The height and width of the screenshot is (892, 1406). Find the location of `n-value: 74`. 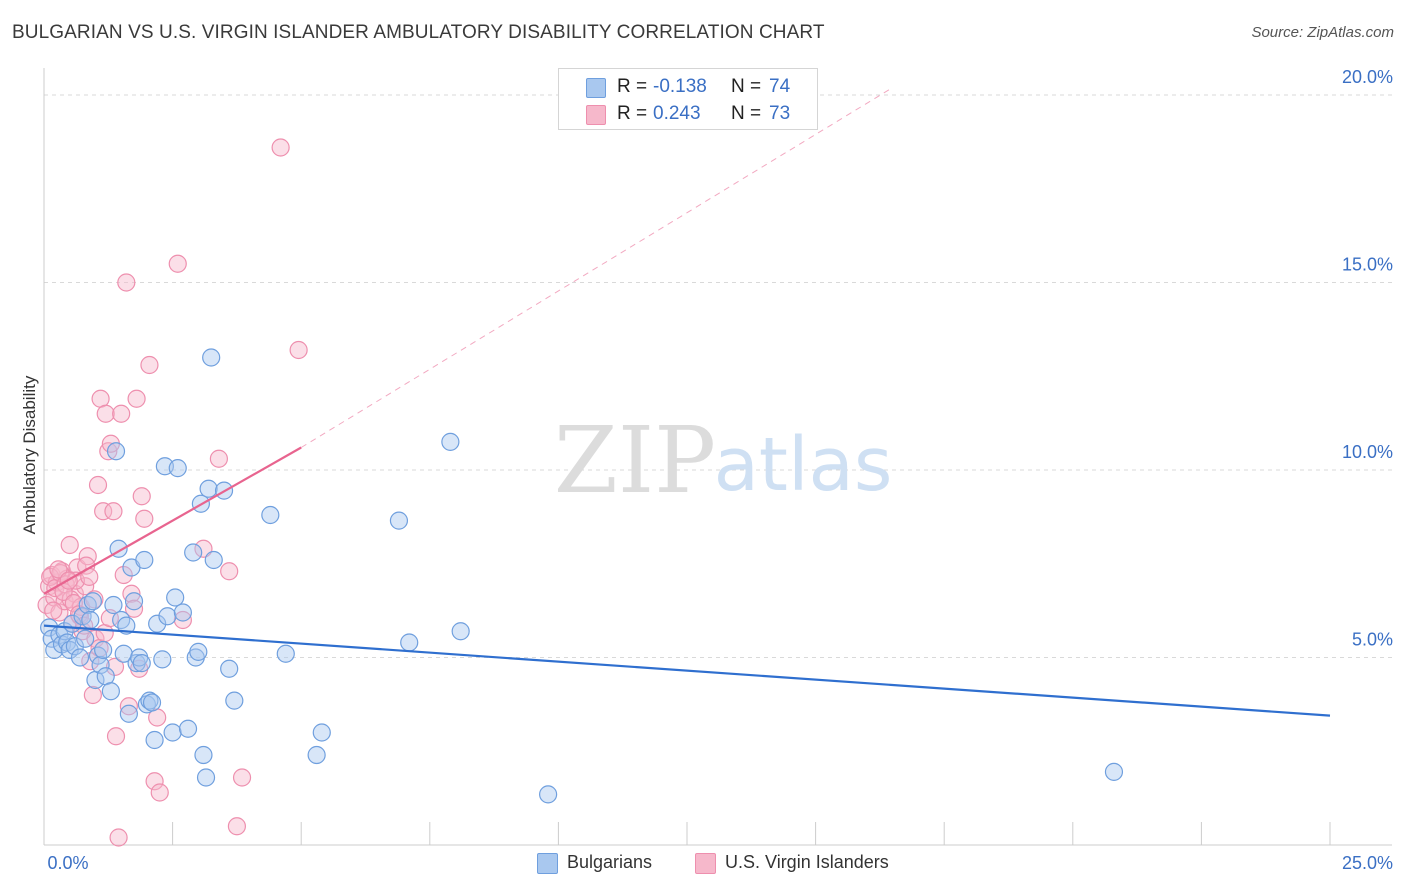

n-value: 74 is located at coordinates (780, 86).